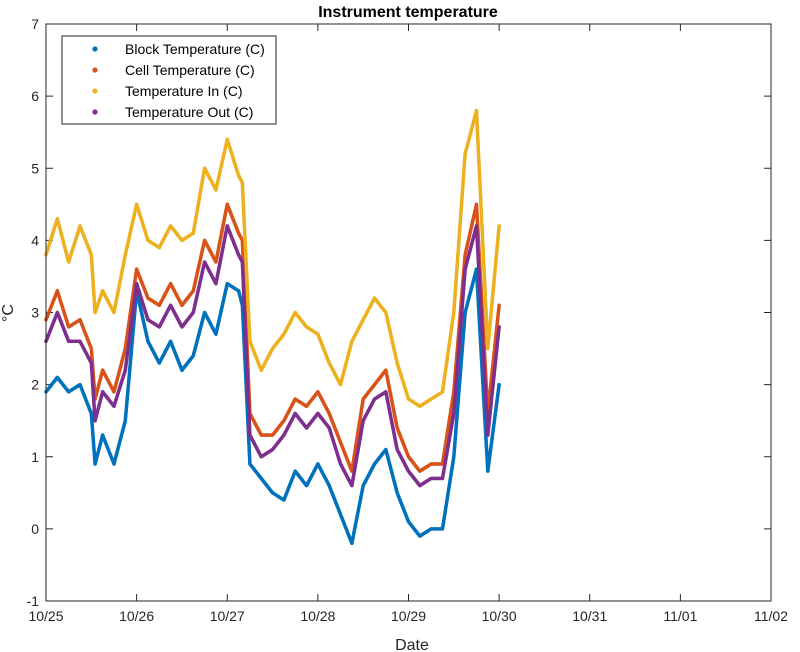 The width and height of the screenshot is (800, 652). I want to click on y-tick-label: 7, so click(35, 24).